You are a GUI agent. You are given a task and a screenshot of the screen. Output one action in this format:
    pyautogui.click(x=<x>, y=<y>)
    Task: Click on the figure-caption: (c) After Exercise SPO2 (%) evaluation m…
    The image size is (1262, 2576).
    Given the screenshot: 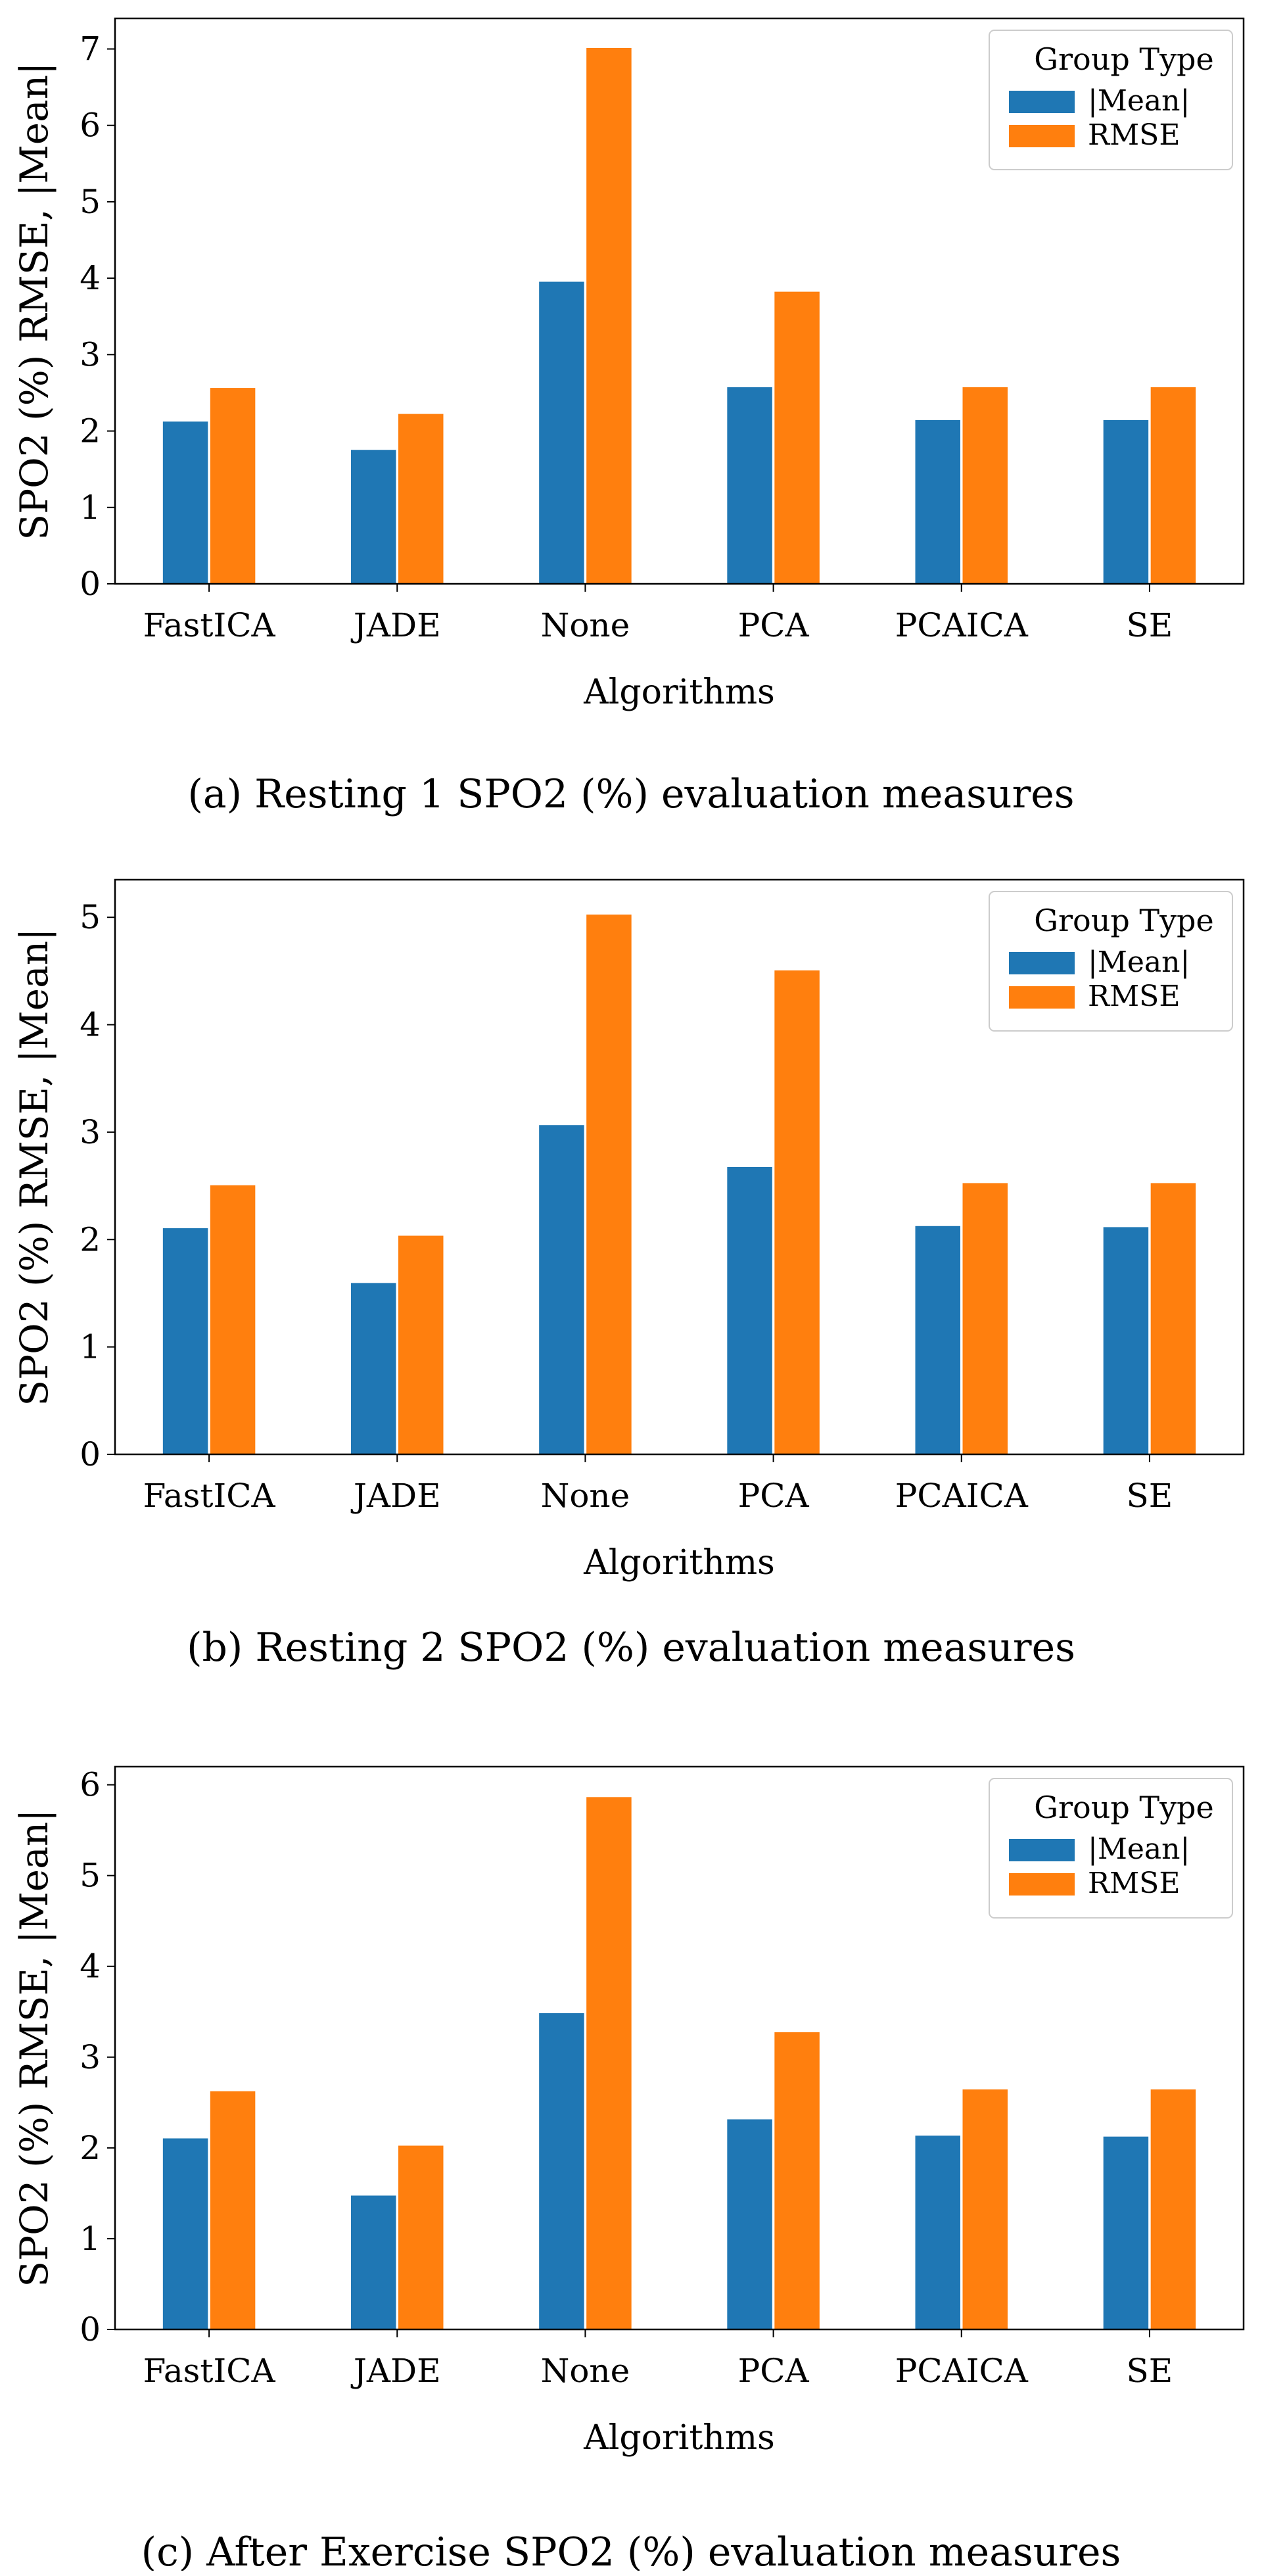 What is the action you would take?
    pyautogui.click(x=631, y=2550)
    